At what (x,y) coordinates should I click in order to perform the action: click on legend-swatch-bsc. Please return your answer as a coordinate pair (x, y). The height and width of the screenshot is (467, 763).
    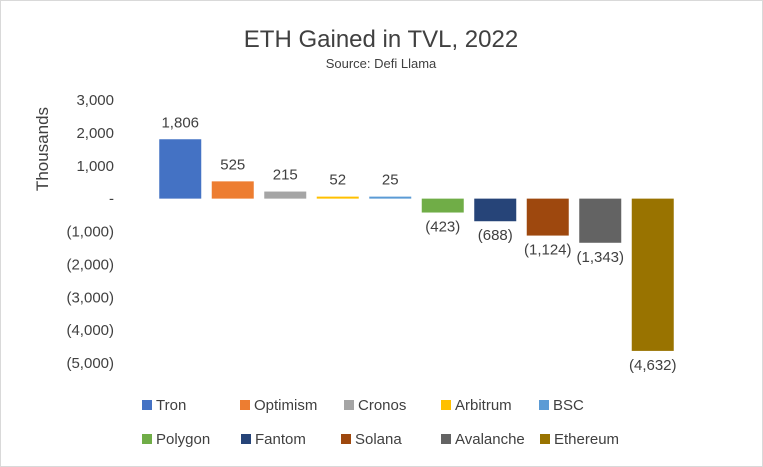
    Looking at the image, I should click on (544, 405).